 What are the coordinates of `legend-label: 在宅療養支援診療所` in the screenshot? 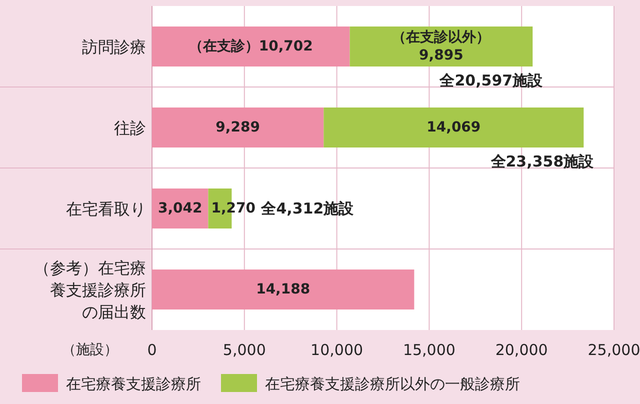 It's located at (133, 384).